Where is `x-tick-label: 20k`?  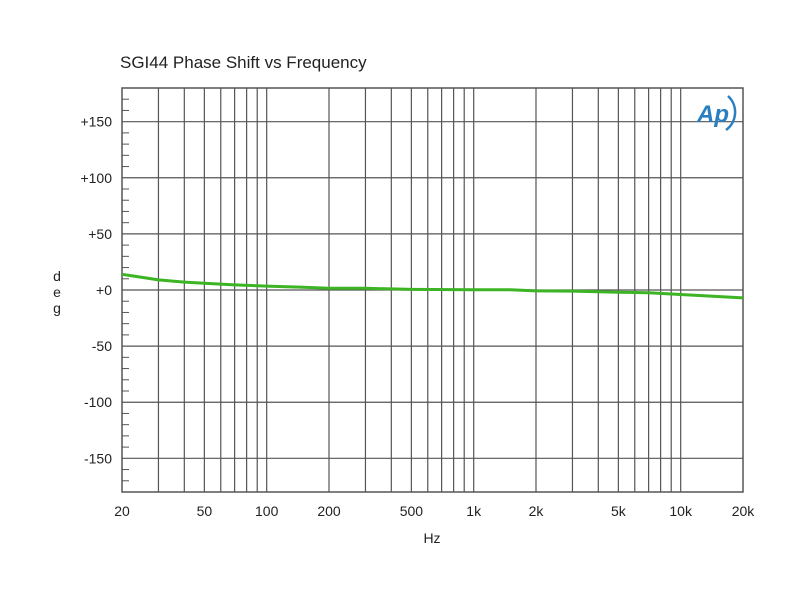 x-tick-label: 20k is located at coordinates (744, 511).